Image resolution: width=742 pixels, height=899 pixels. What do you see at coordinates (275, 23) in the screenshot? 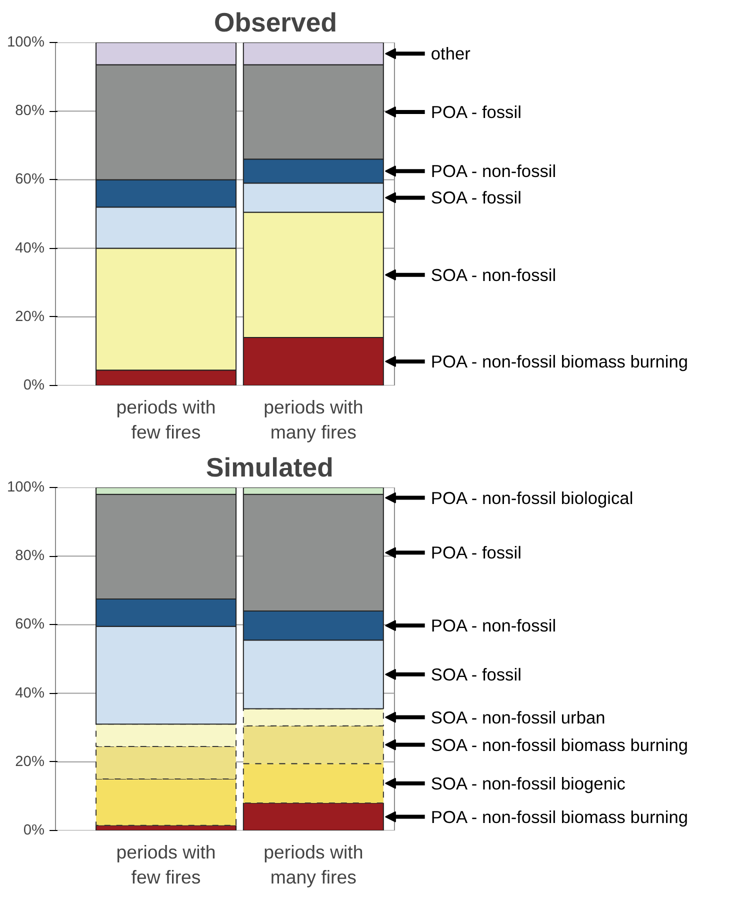
I see `chart-title: Observed` at bounding box center [275, 23].